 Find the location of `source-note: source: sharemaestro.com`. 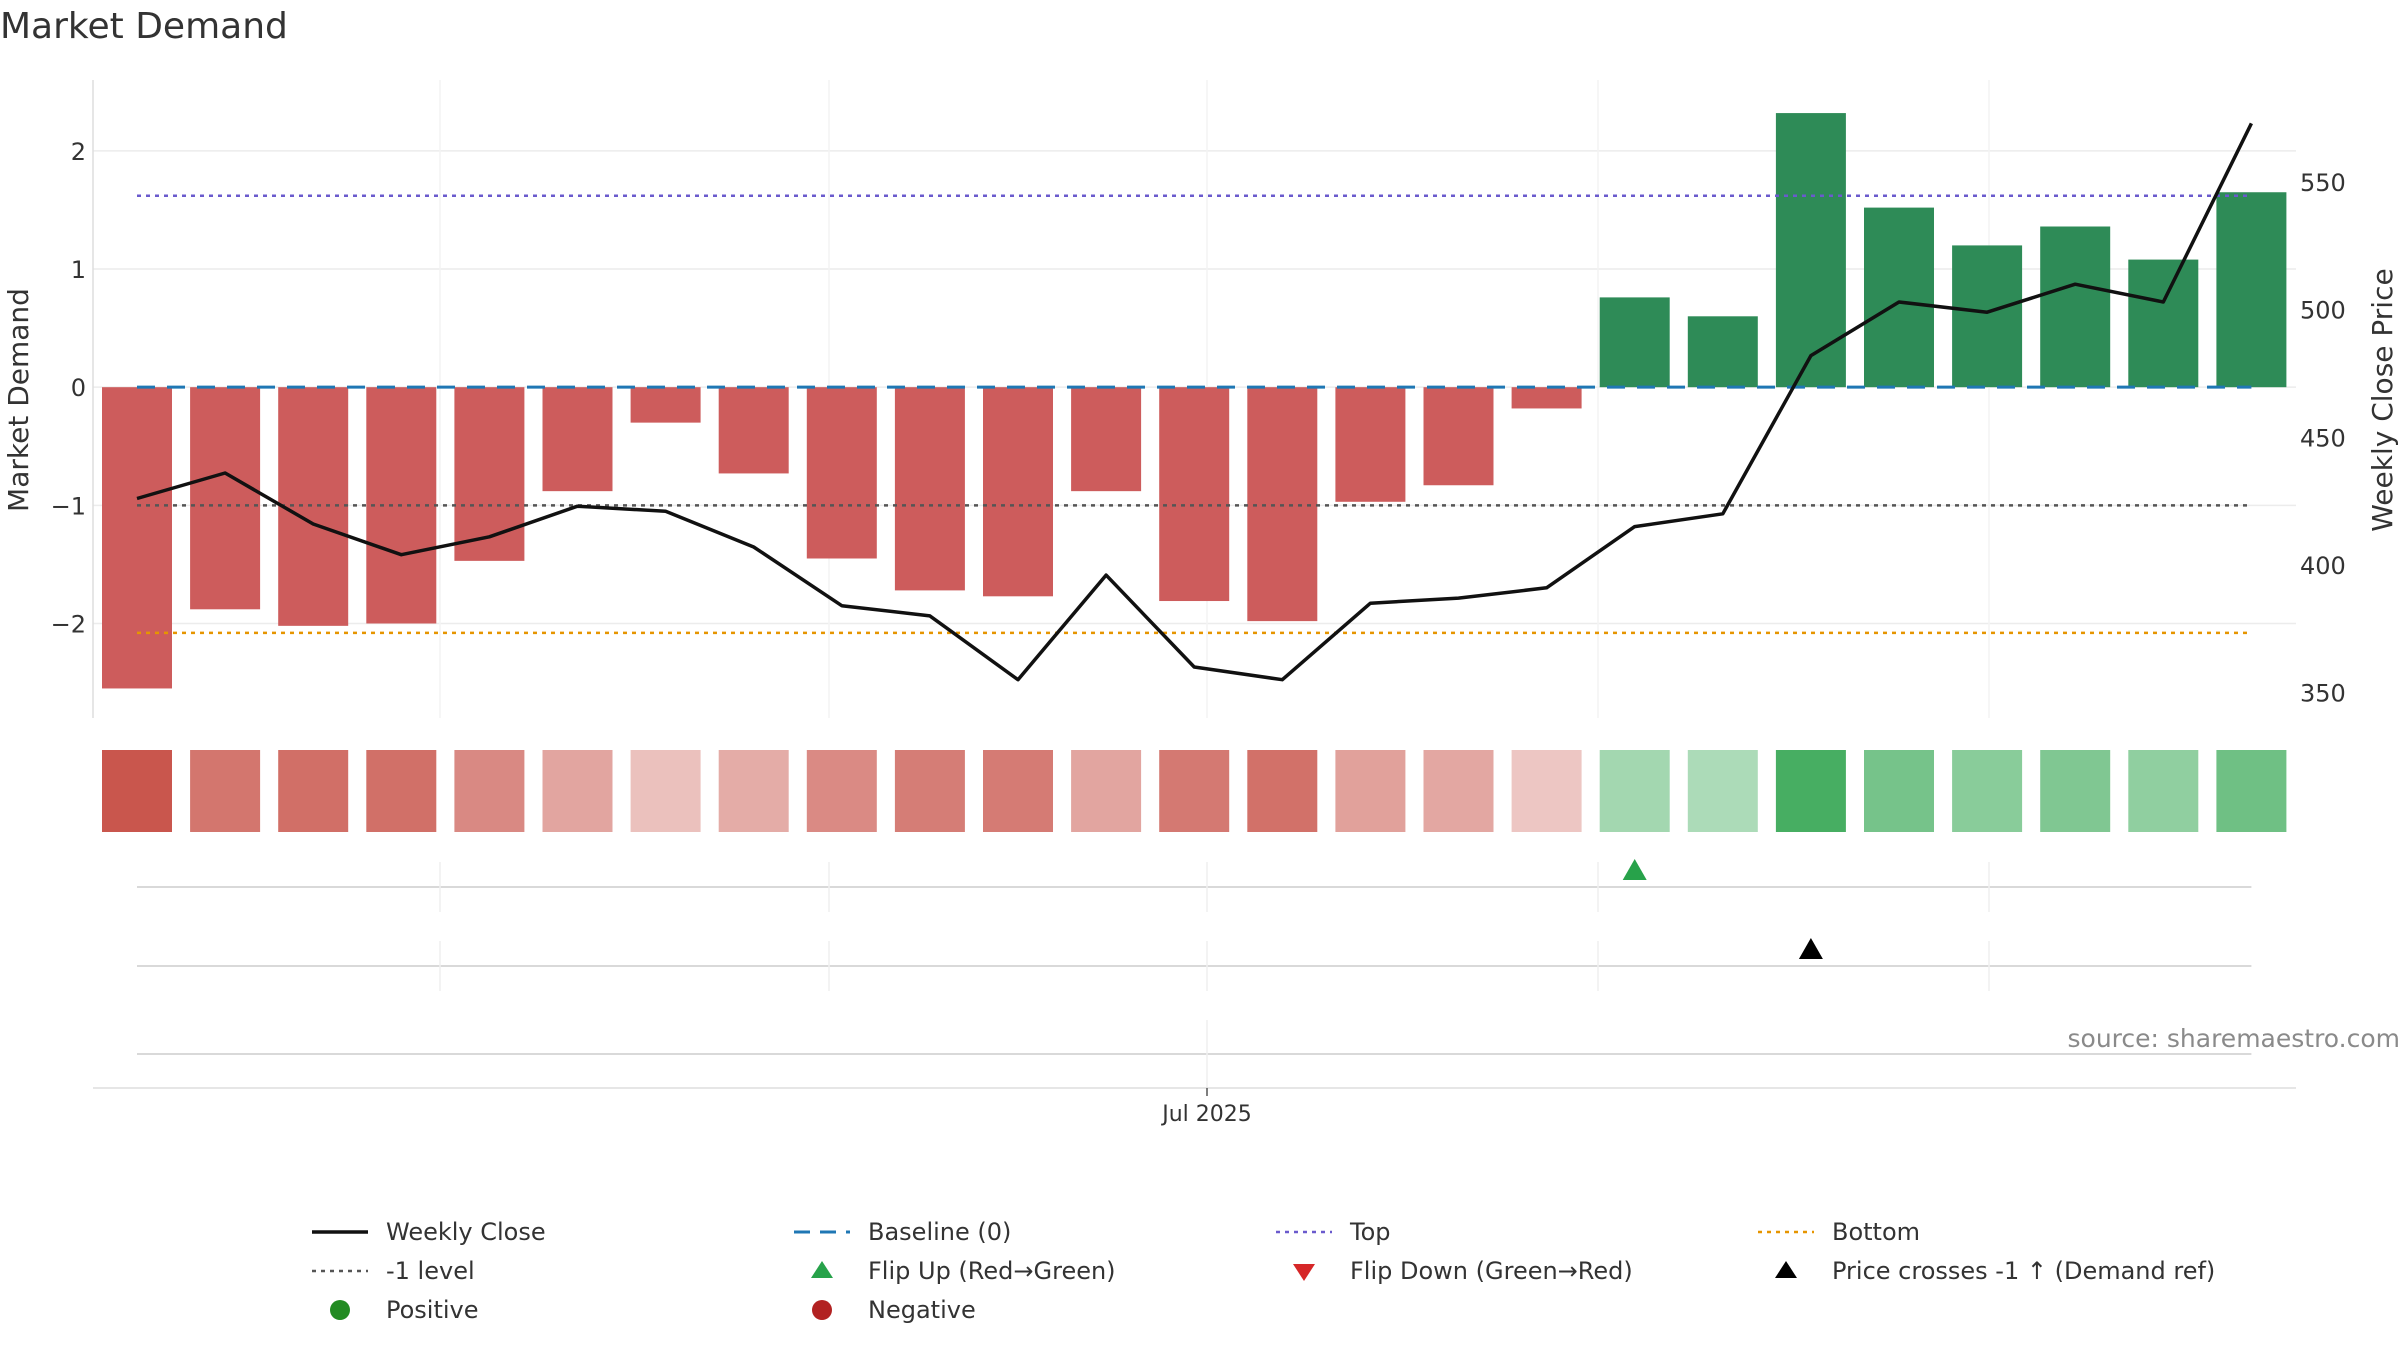

source-note: source: sharemaestro.com is located at coordinates (2233, 1038).